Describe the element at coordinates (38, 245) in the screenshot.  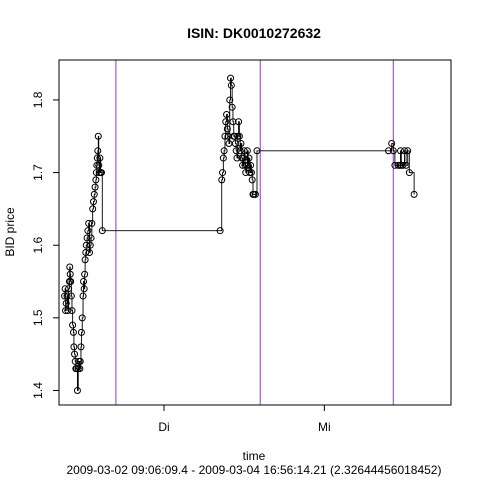
I see `y-tick-label: 1.6` at that location.